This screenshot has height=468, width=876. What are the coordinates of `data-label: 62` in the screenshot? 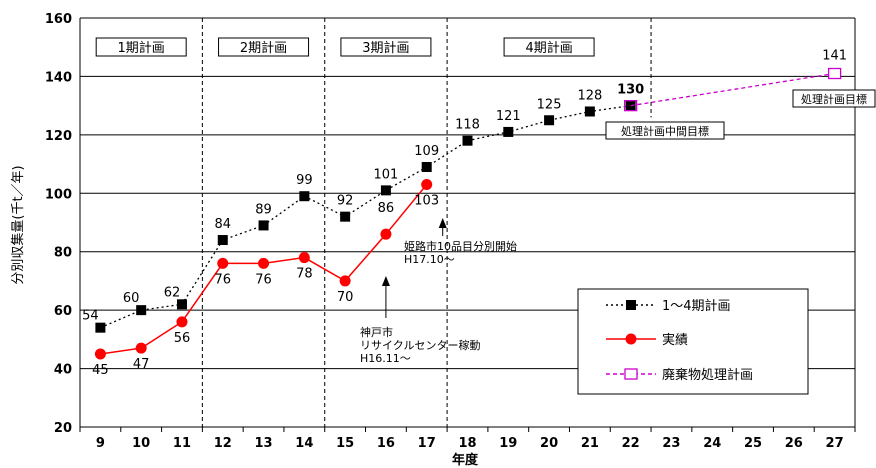 It's located at (172, 292).